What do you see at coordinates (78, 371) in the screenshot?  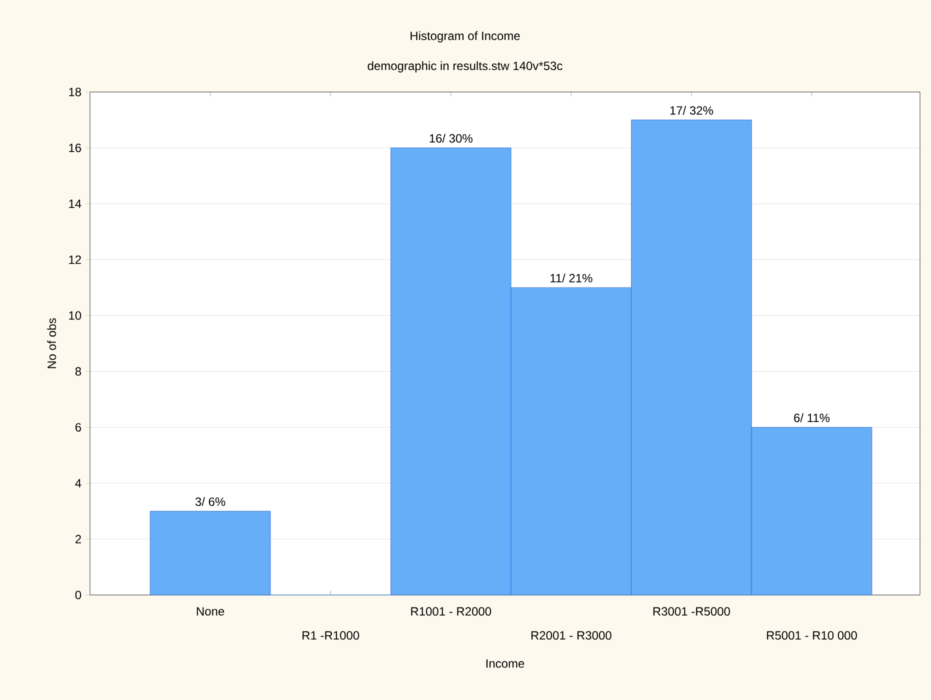 I see `y-tick-label: 8` at bounding box center [78, 371].